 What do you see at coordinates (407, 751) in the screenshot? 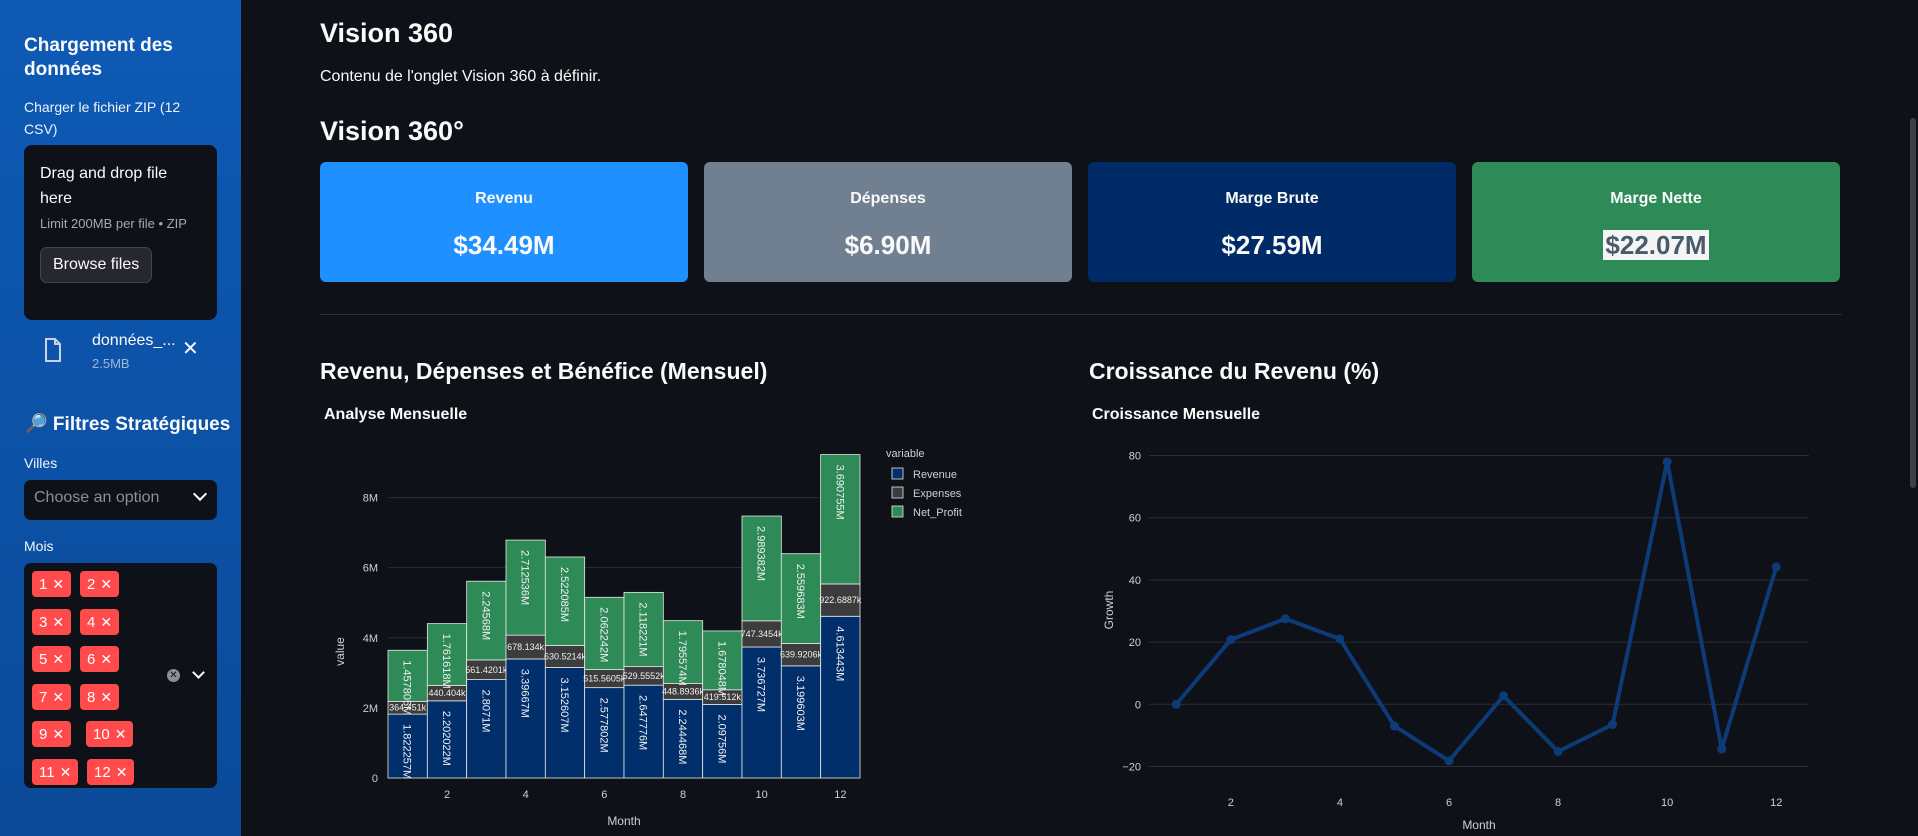
I see `bar-label: 1.822257M` at bounding box center [407, 751].